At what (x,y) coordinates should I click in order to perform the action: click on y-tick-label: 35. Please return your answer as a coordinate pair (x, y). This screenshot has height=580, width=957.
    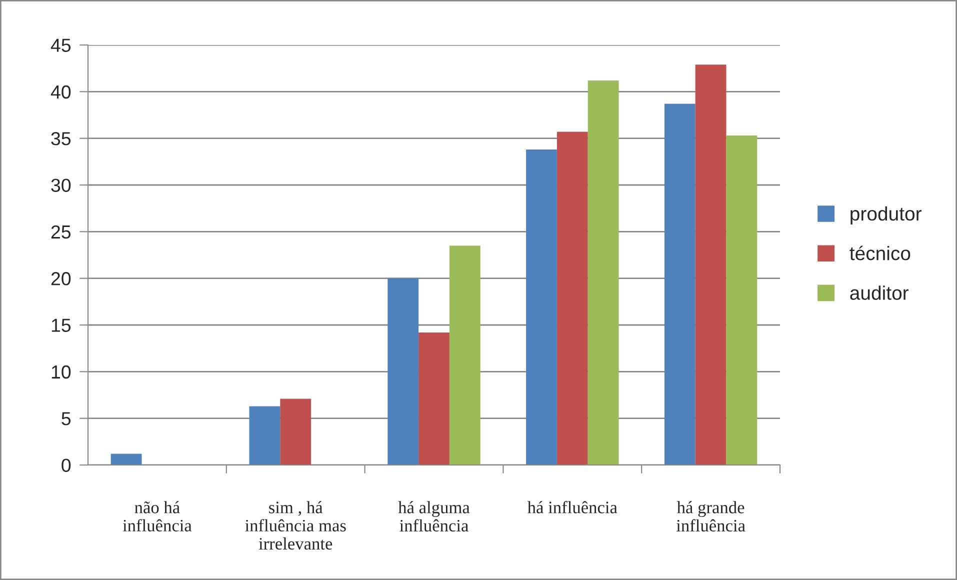
    Looking at the image, I should click on (61, 139).